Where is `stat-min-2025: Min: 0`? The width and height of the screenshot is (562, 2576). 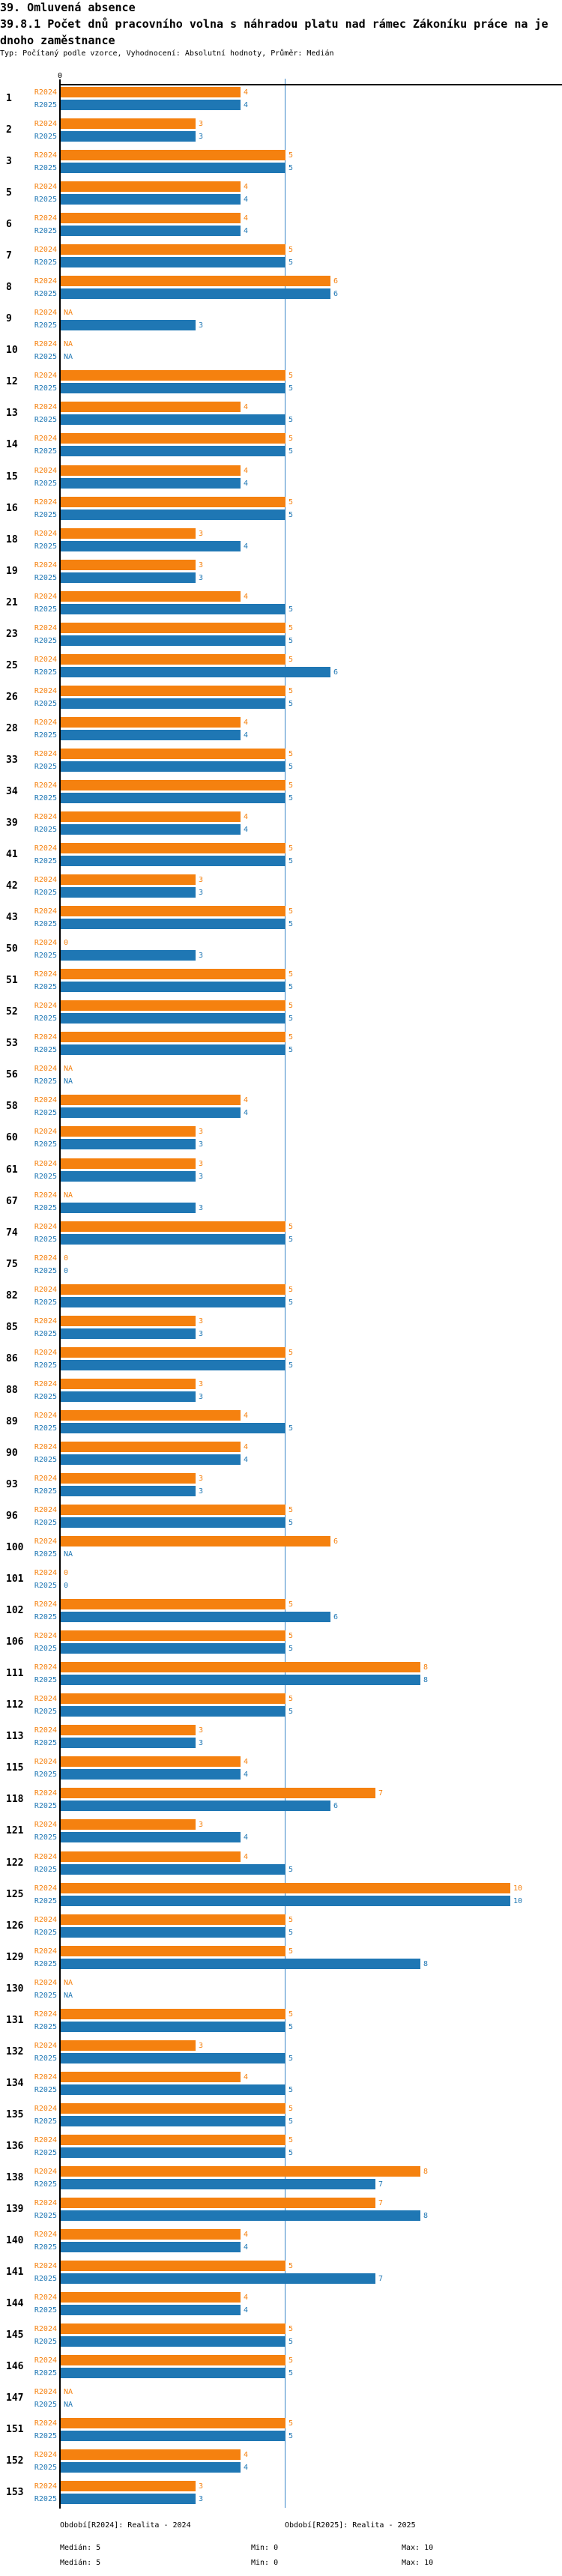
stat-min-2025: Min: 0 is located at coordinates (265, 2563).